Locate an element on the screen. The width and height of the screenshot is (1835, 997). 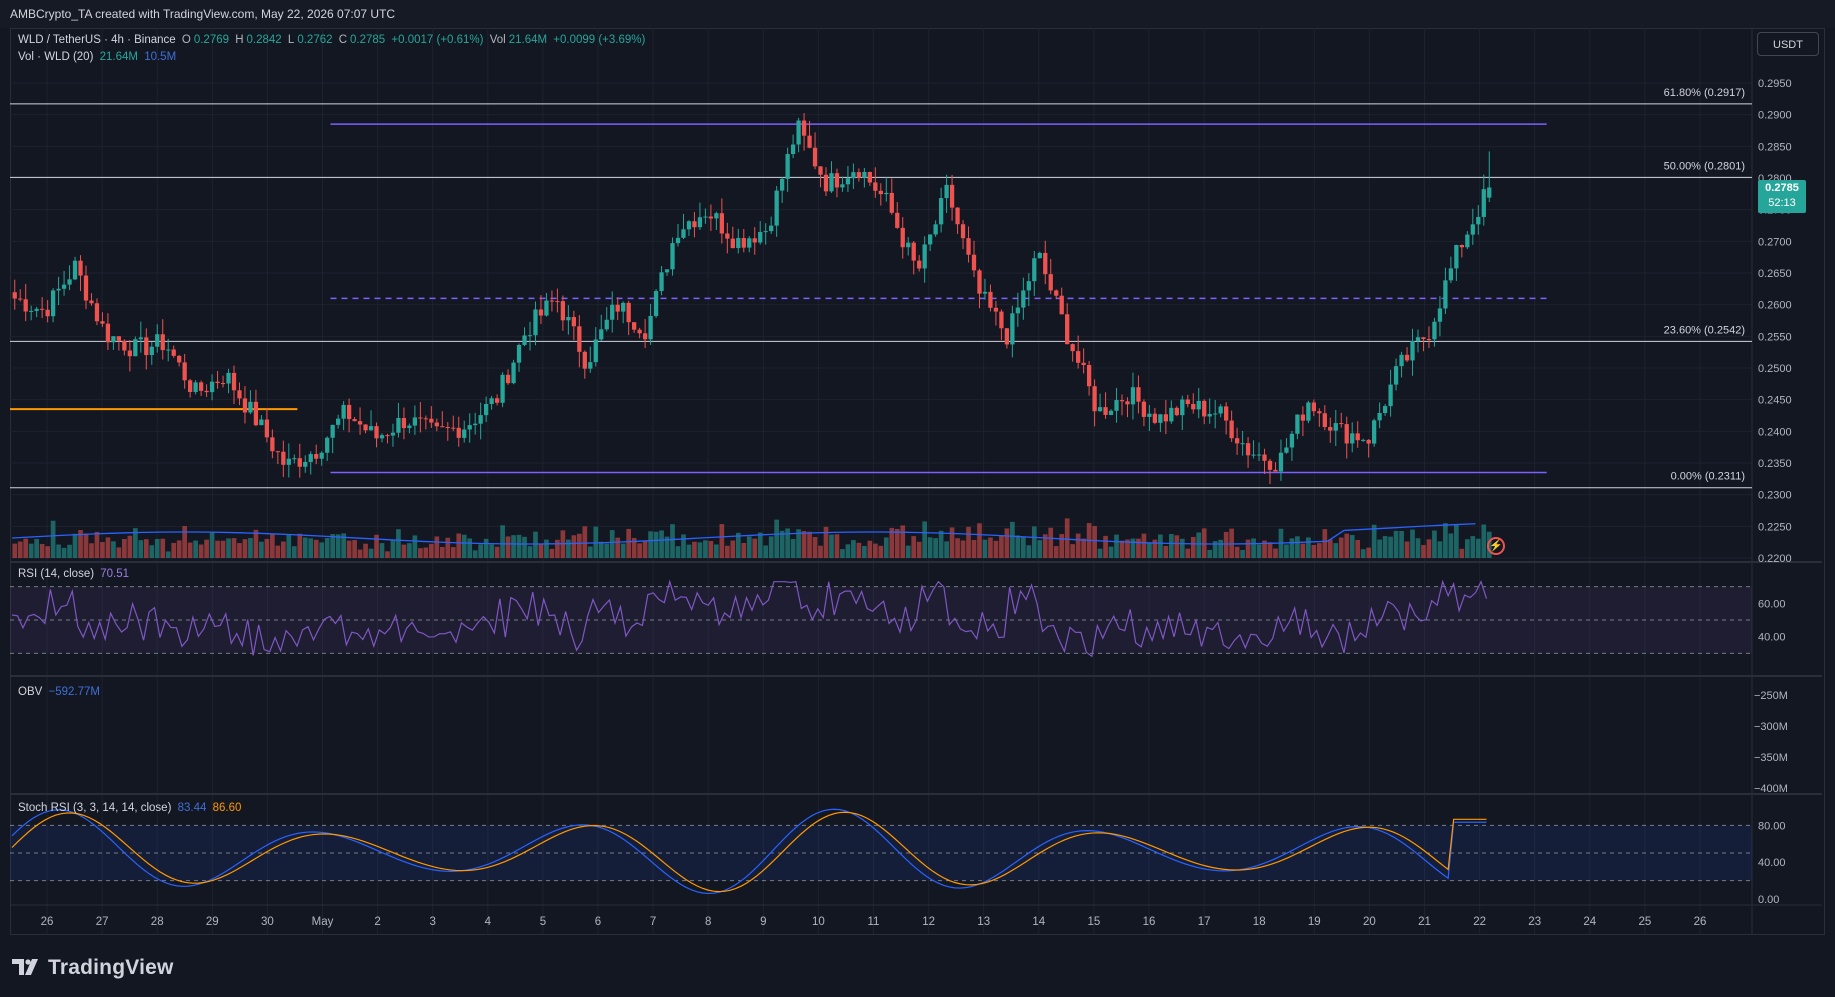
tradingview-logo: TradingView is located at coordinates (93, 968).